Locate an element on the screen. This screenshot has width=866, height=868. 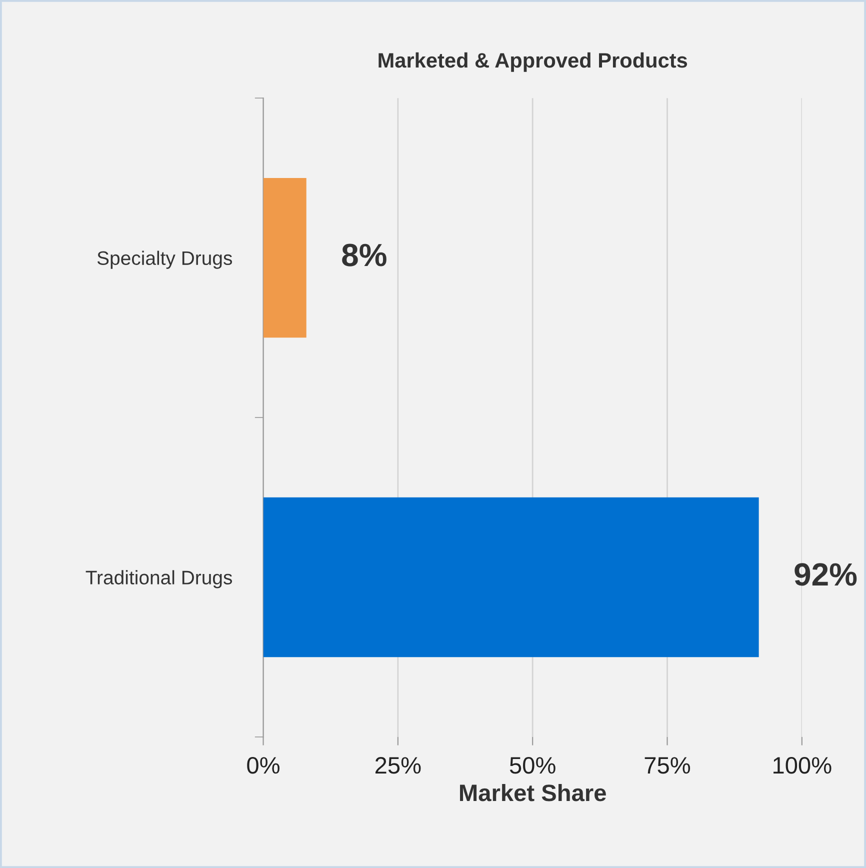
data-label: 8% is located at coordinates (364, 255).